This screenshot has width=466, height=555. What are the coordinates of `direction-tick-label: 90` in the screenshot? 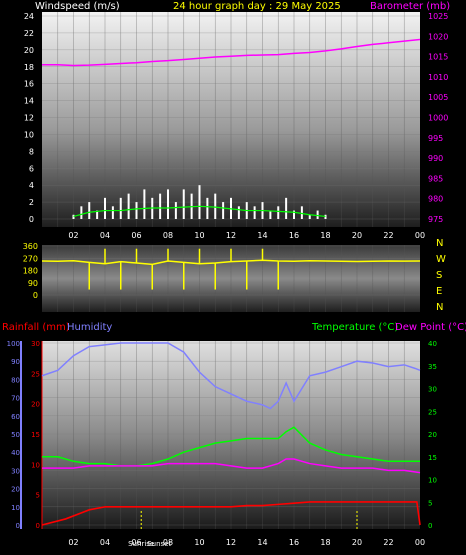 It's located at (33, 283).